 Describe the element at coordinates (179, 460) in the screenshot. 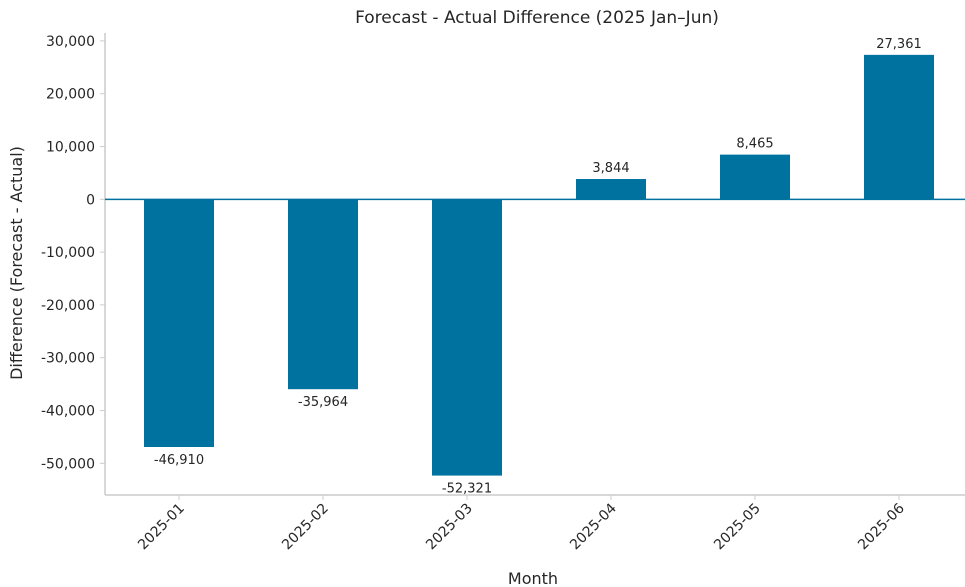

I see `data-label: -46,910` at that location.